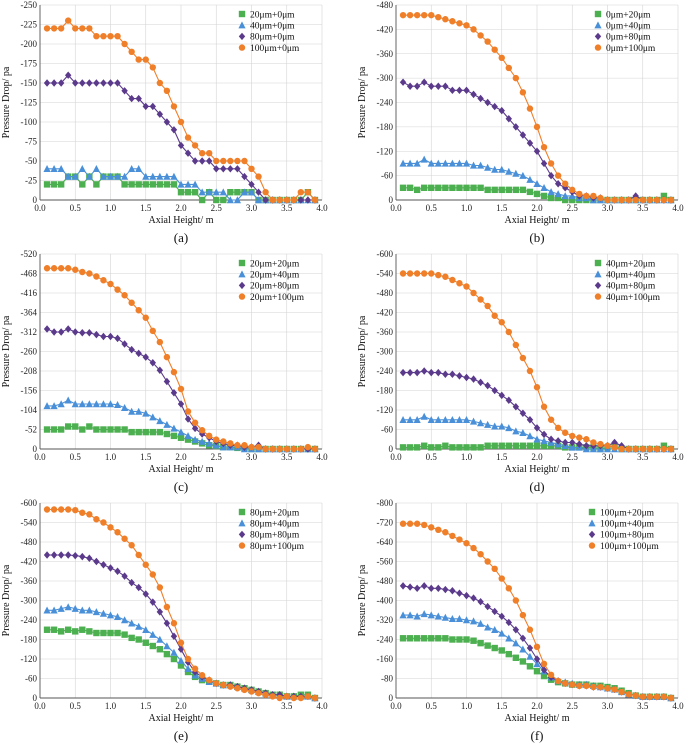 The height and width of the screenshot is (747, 685). Describe the element at coordinates (29, 620) in the screenshot. I see `y-tick-label: -240` at that location.